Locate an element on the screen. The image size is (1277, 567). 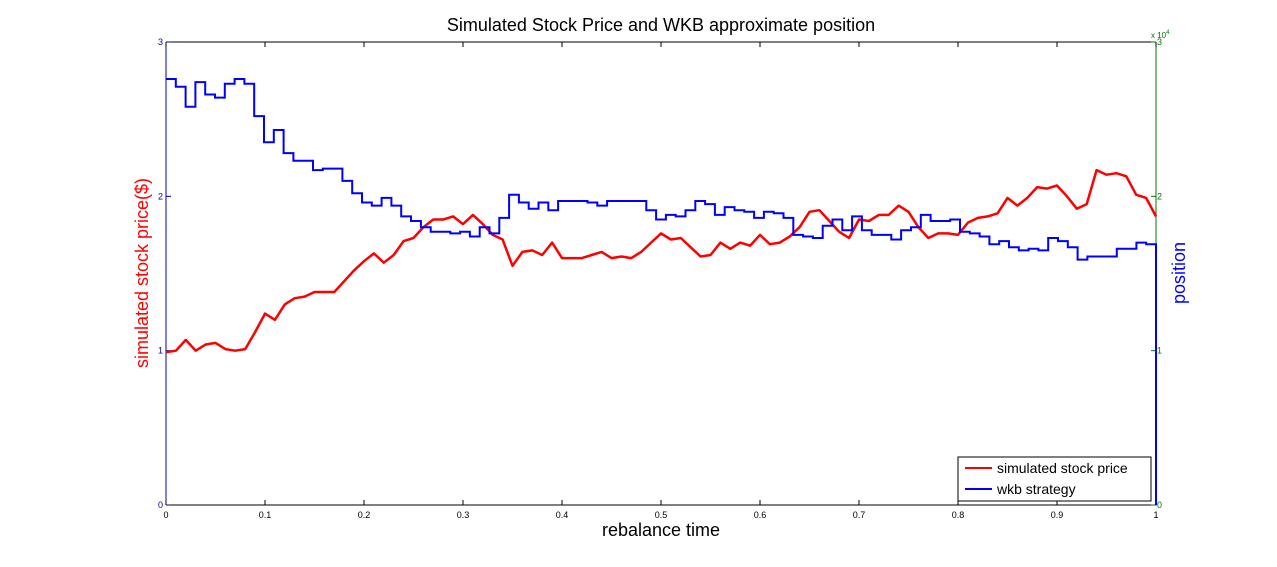
x-tick-label: 0.1 is located at coordinates (265, 515).